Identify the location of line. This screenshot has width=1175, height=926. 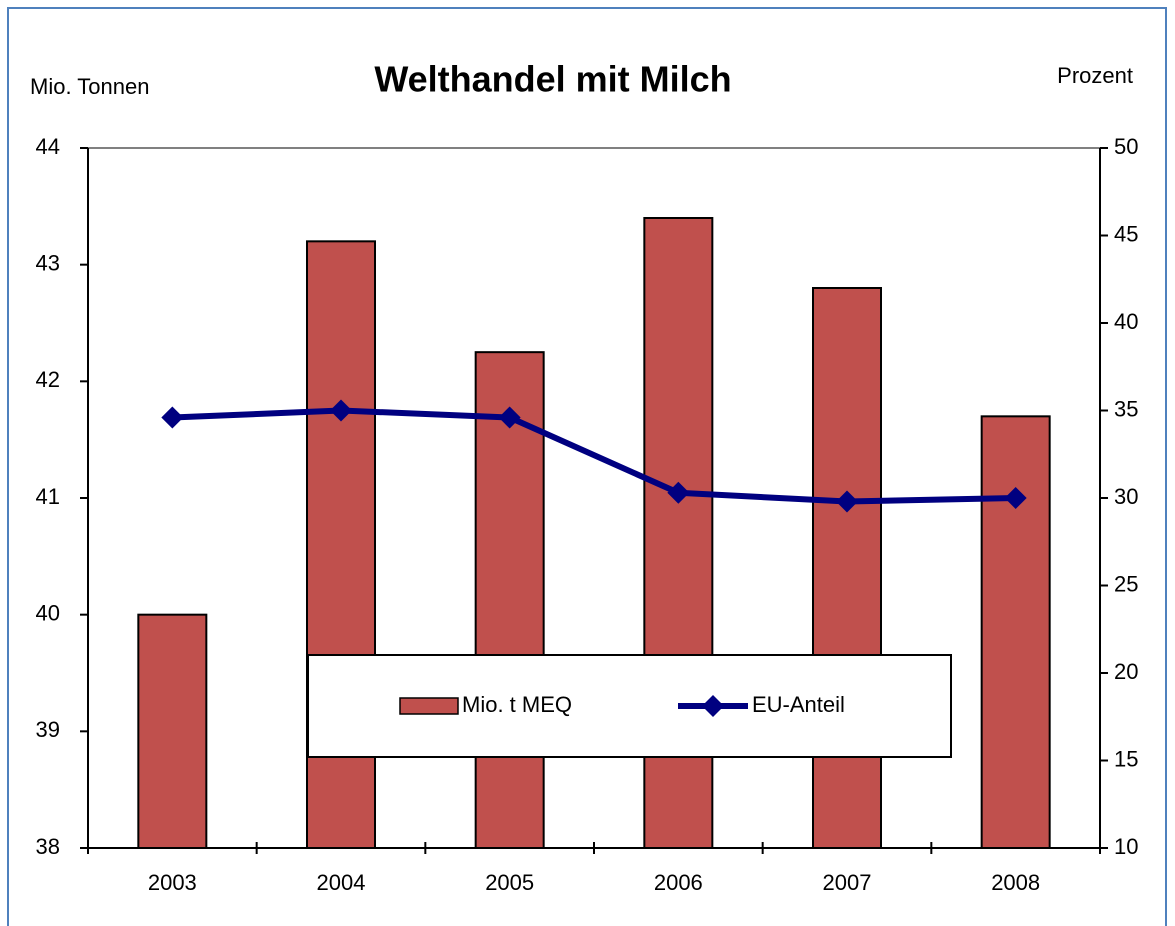
(594, 456).